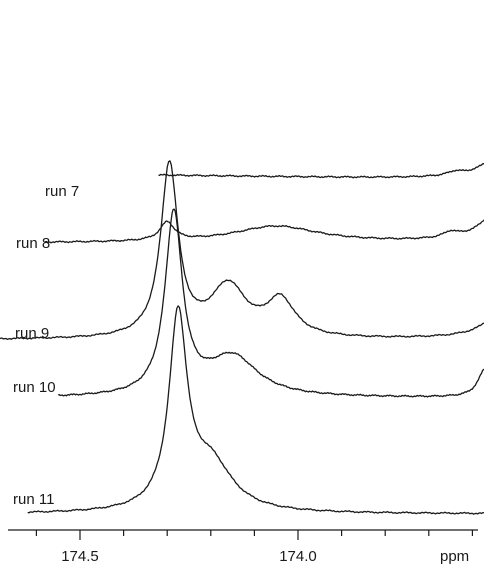 Image resolution: width=484 pixels, height=567 pixels. I want to click on tick-label: 174.5, so click(80, 556).